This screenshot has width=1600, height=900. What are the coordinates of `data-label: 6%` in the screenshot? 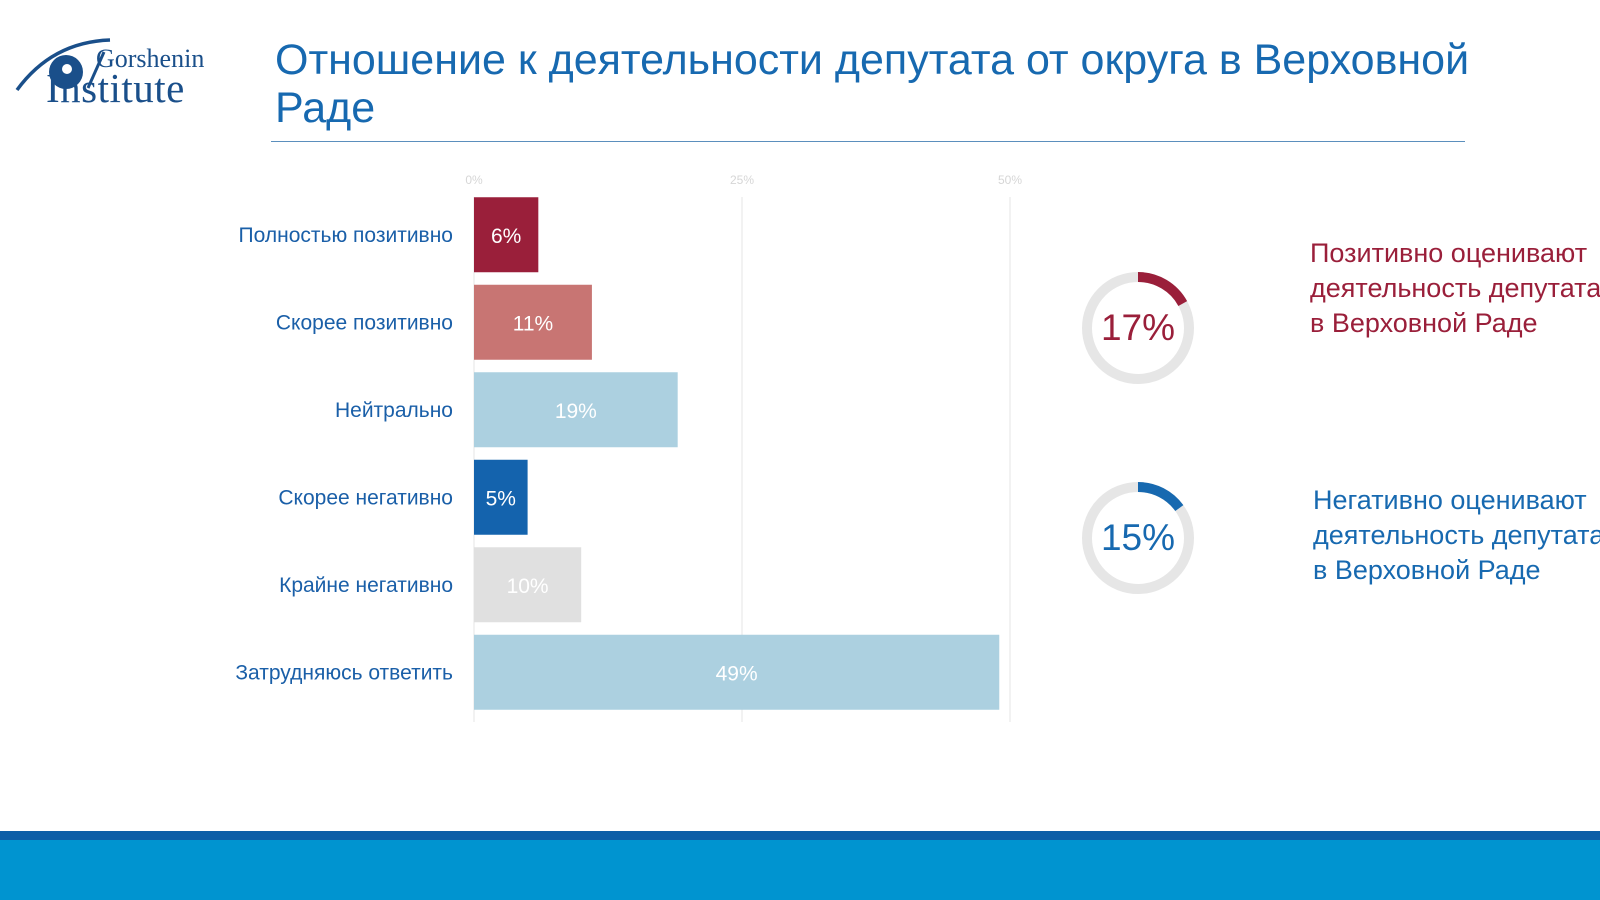 It's located at (506, 236).